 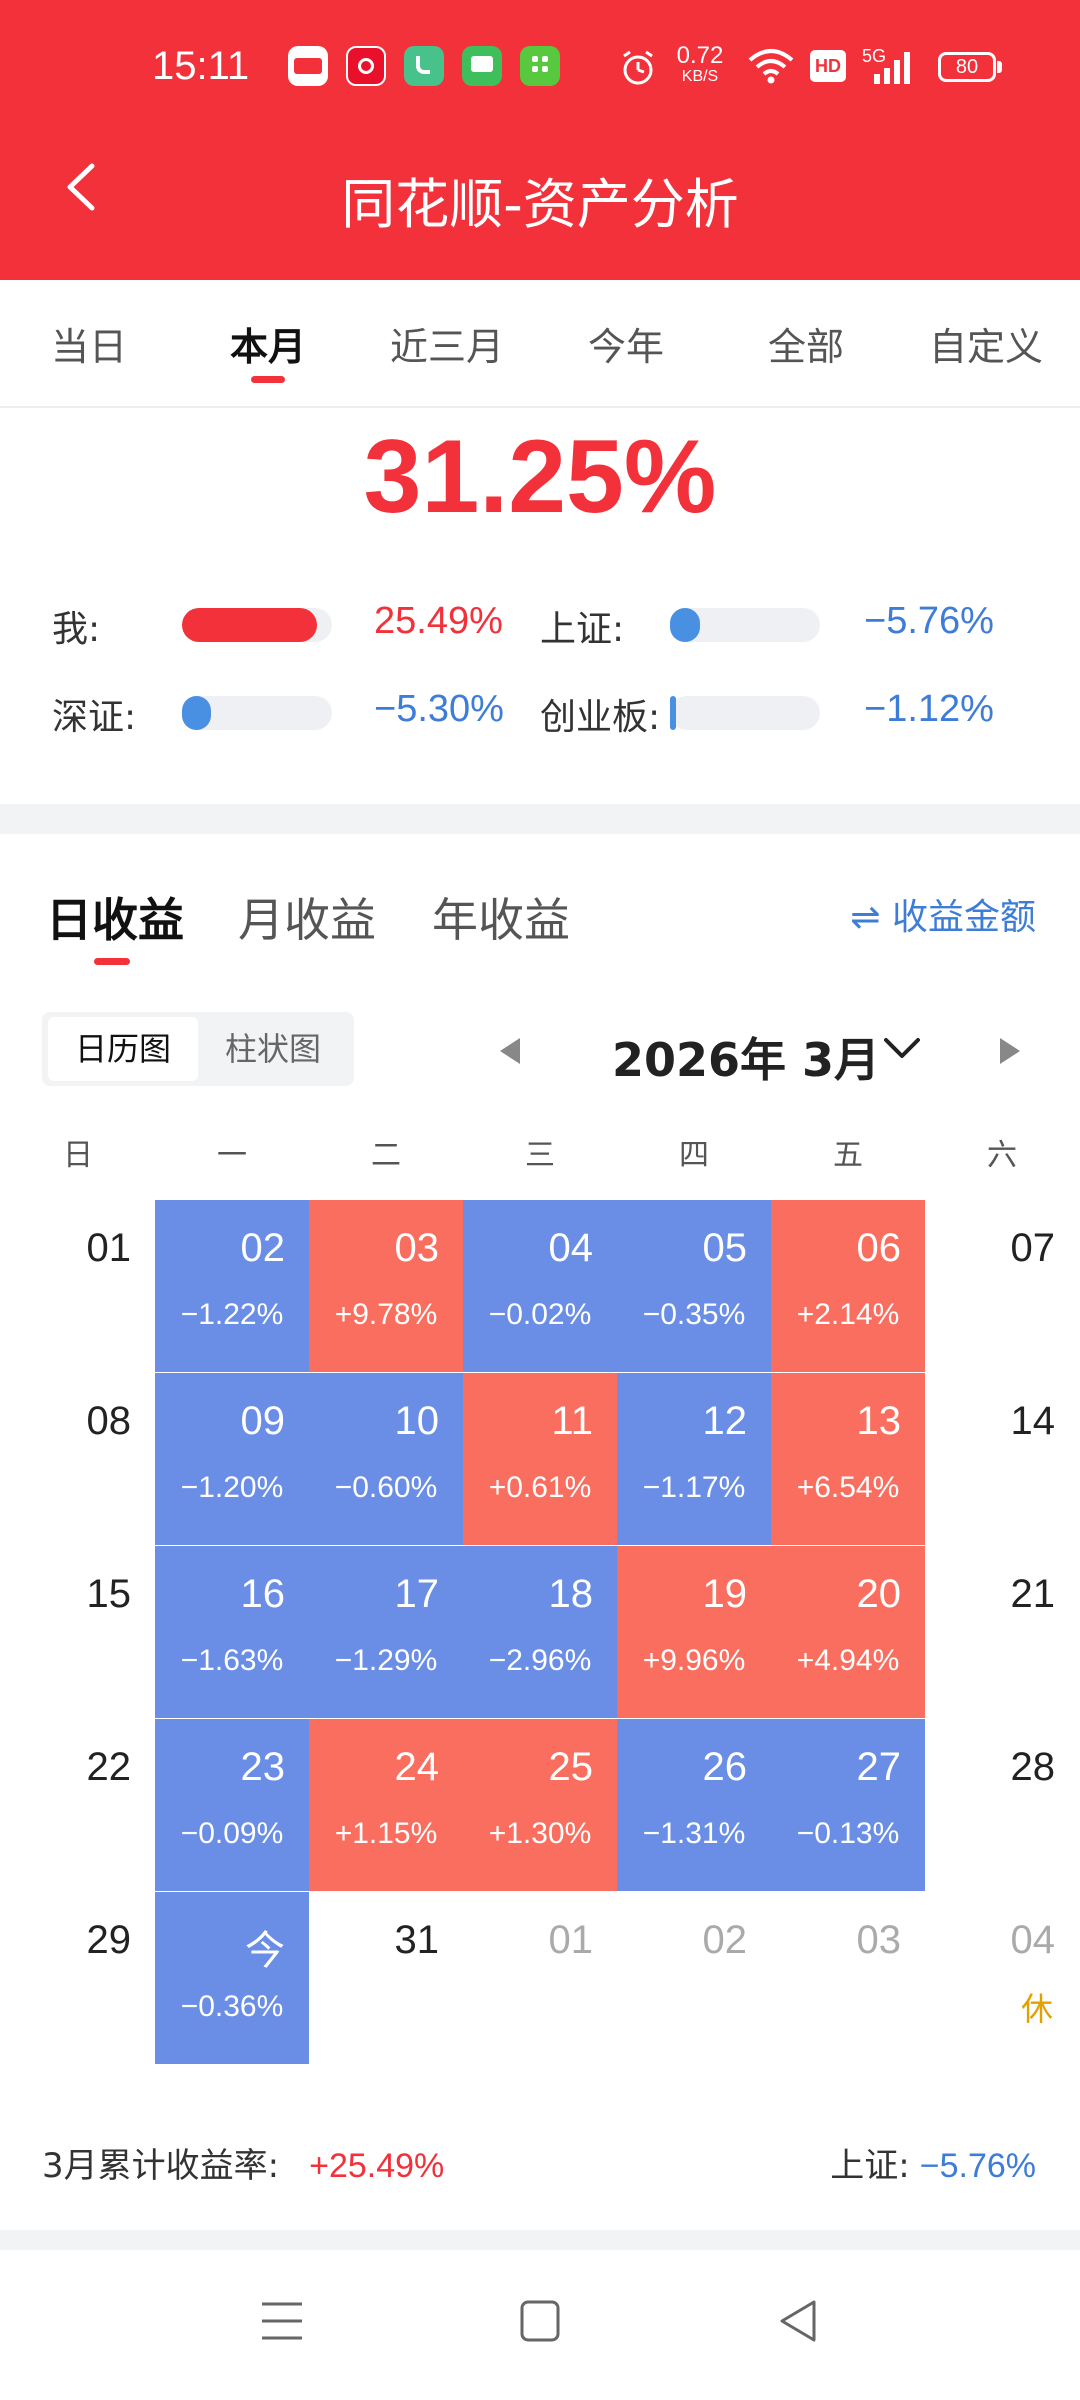 What do you see at coordinates (848, 1459) in the screenshot?
I see `calendar-day-cell: 13 +6.54%` at bounding box center [848, 1459].